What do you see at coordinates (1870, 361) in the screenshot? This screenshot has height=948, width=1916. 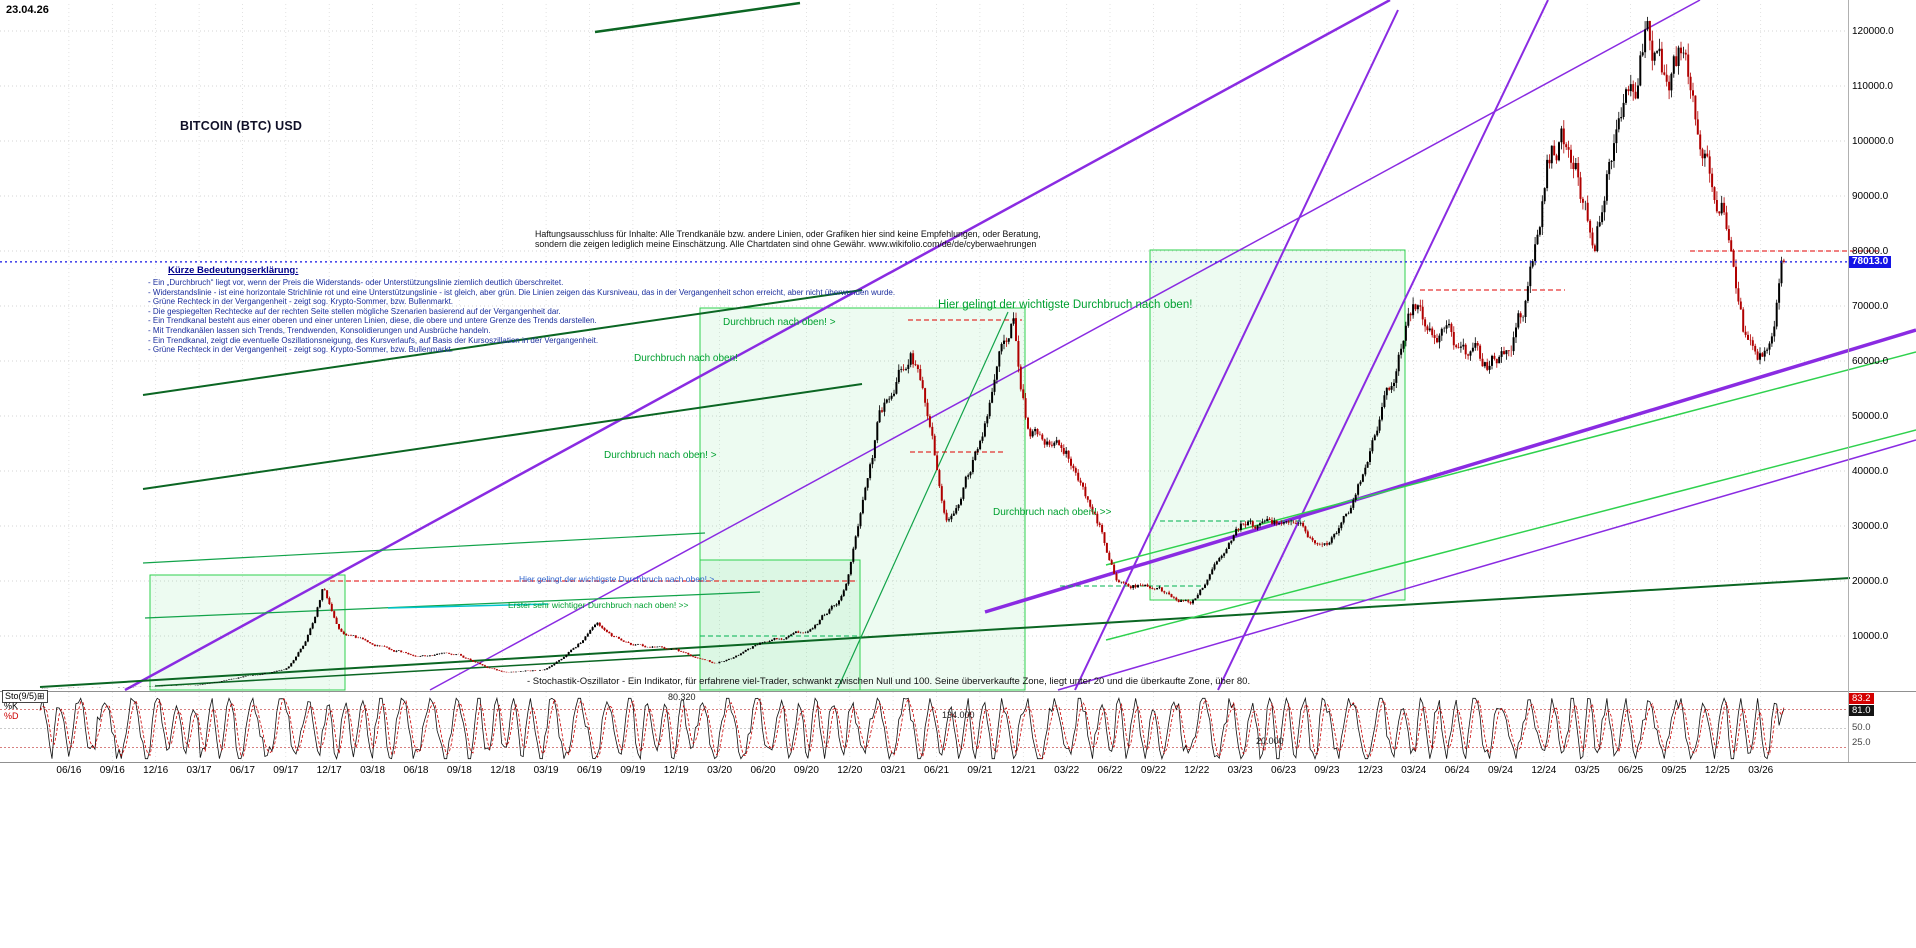 I see `y-tick-label: 60000.0` at bounding box center [1870, 361].